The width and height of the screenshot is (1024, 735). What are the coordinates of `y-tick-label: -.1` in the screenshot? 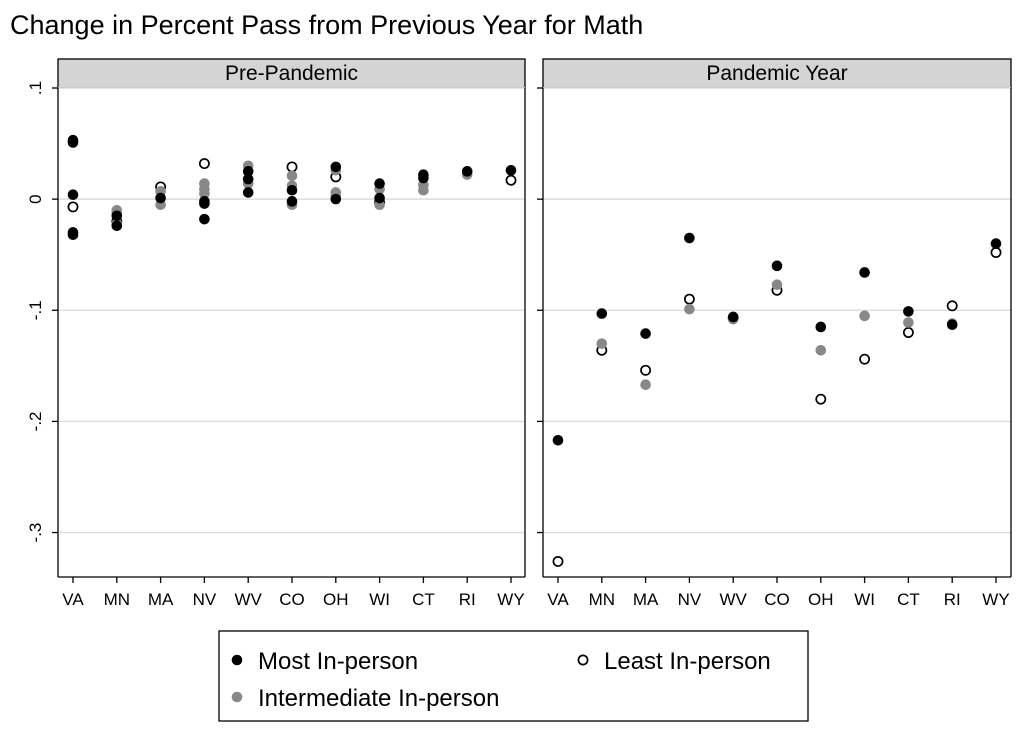 It's located at (35, 310).